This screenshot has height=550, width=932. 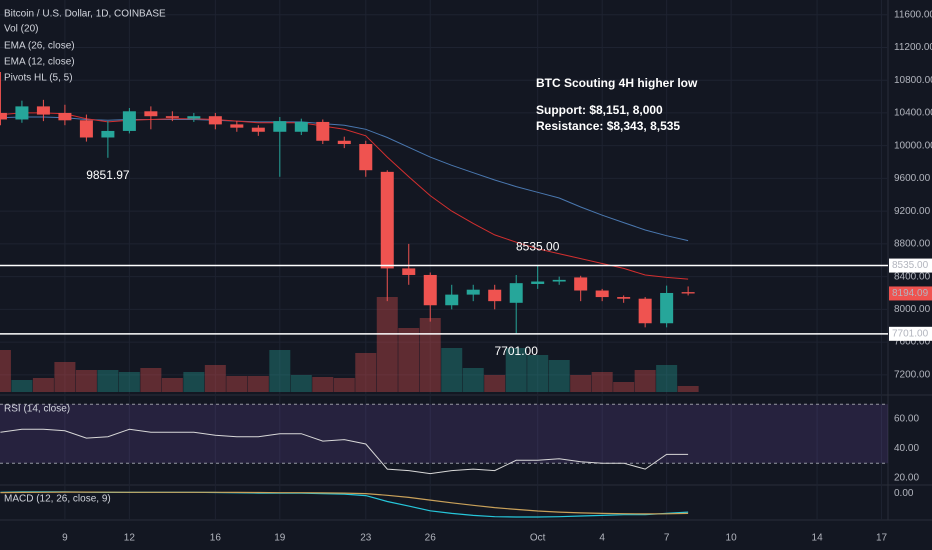 I want to click on legend-entry: EMA (12, close), so click(x=39, y=62).